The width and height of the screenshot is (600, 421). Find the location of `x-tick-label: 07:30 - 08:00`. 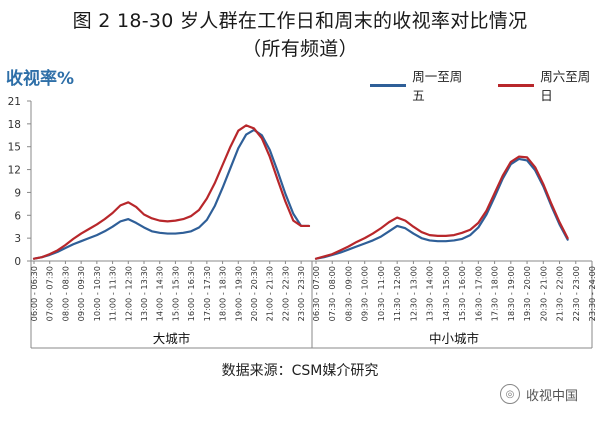

x-tick-label: 07:30 - 08:00 is located at coordinates (332, 293).